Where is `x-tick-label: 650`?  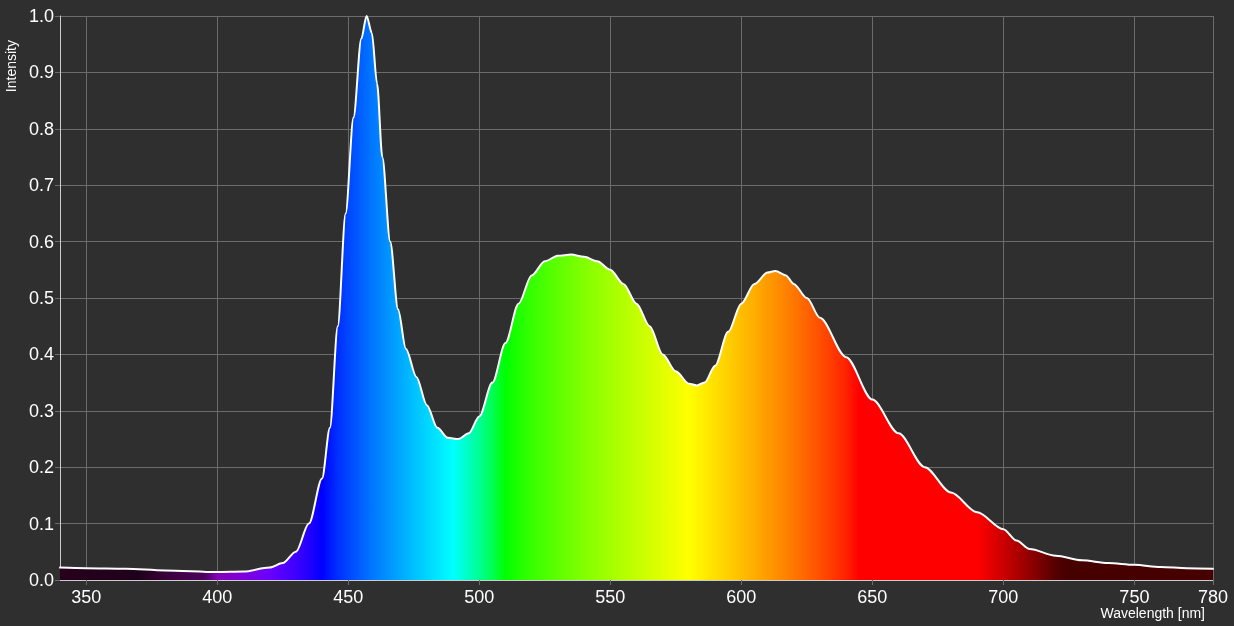
x-tick-label: 650 is located at coordinates (872, 597).